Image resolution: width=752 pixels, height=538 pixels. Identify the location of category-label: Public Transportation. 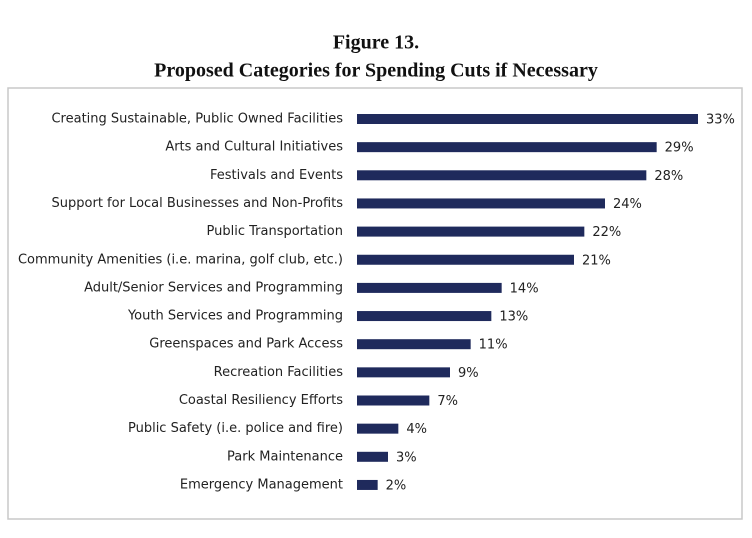
(275, 231).